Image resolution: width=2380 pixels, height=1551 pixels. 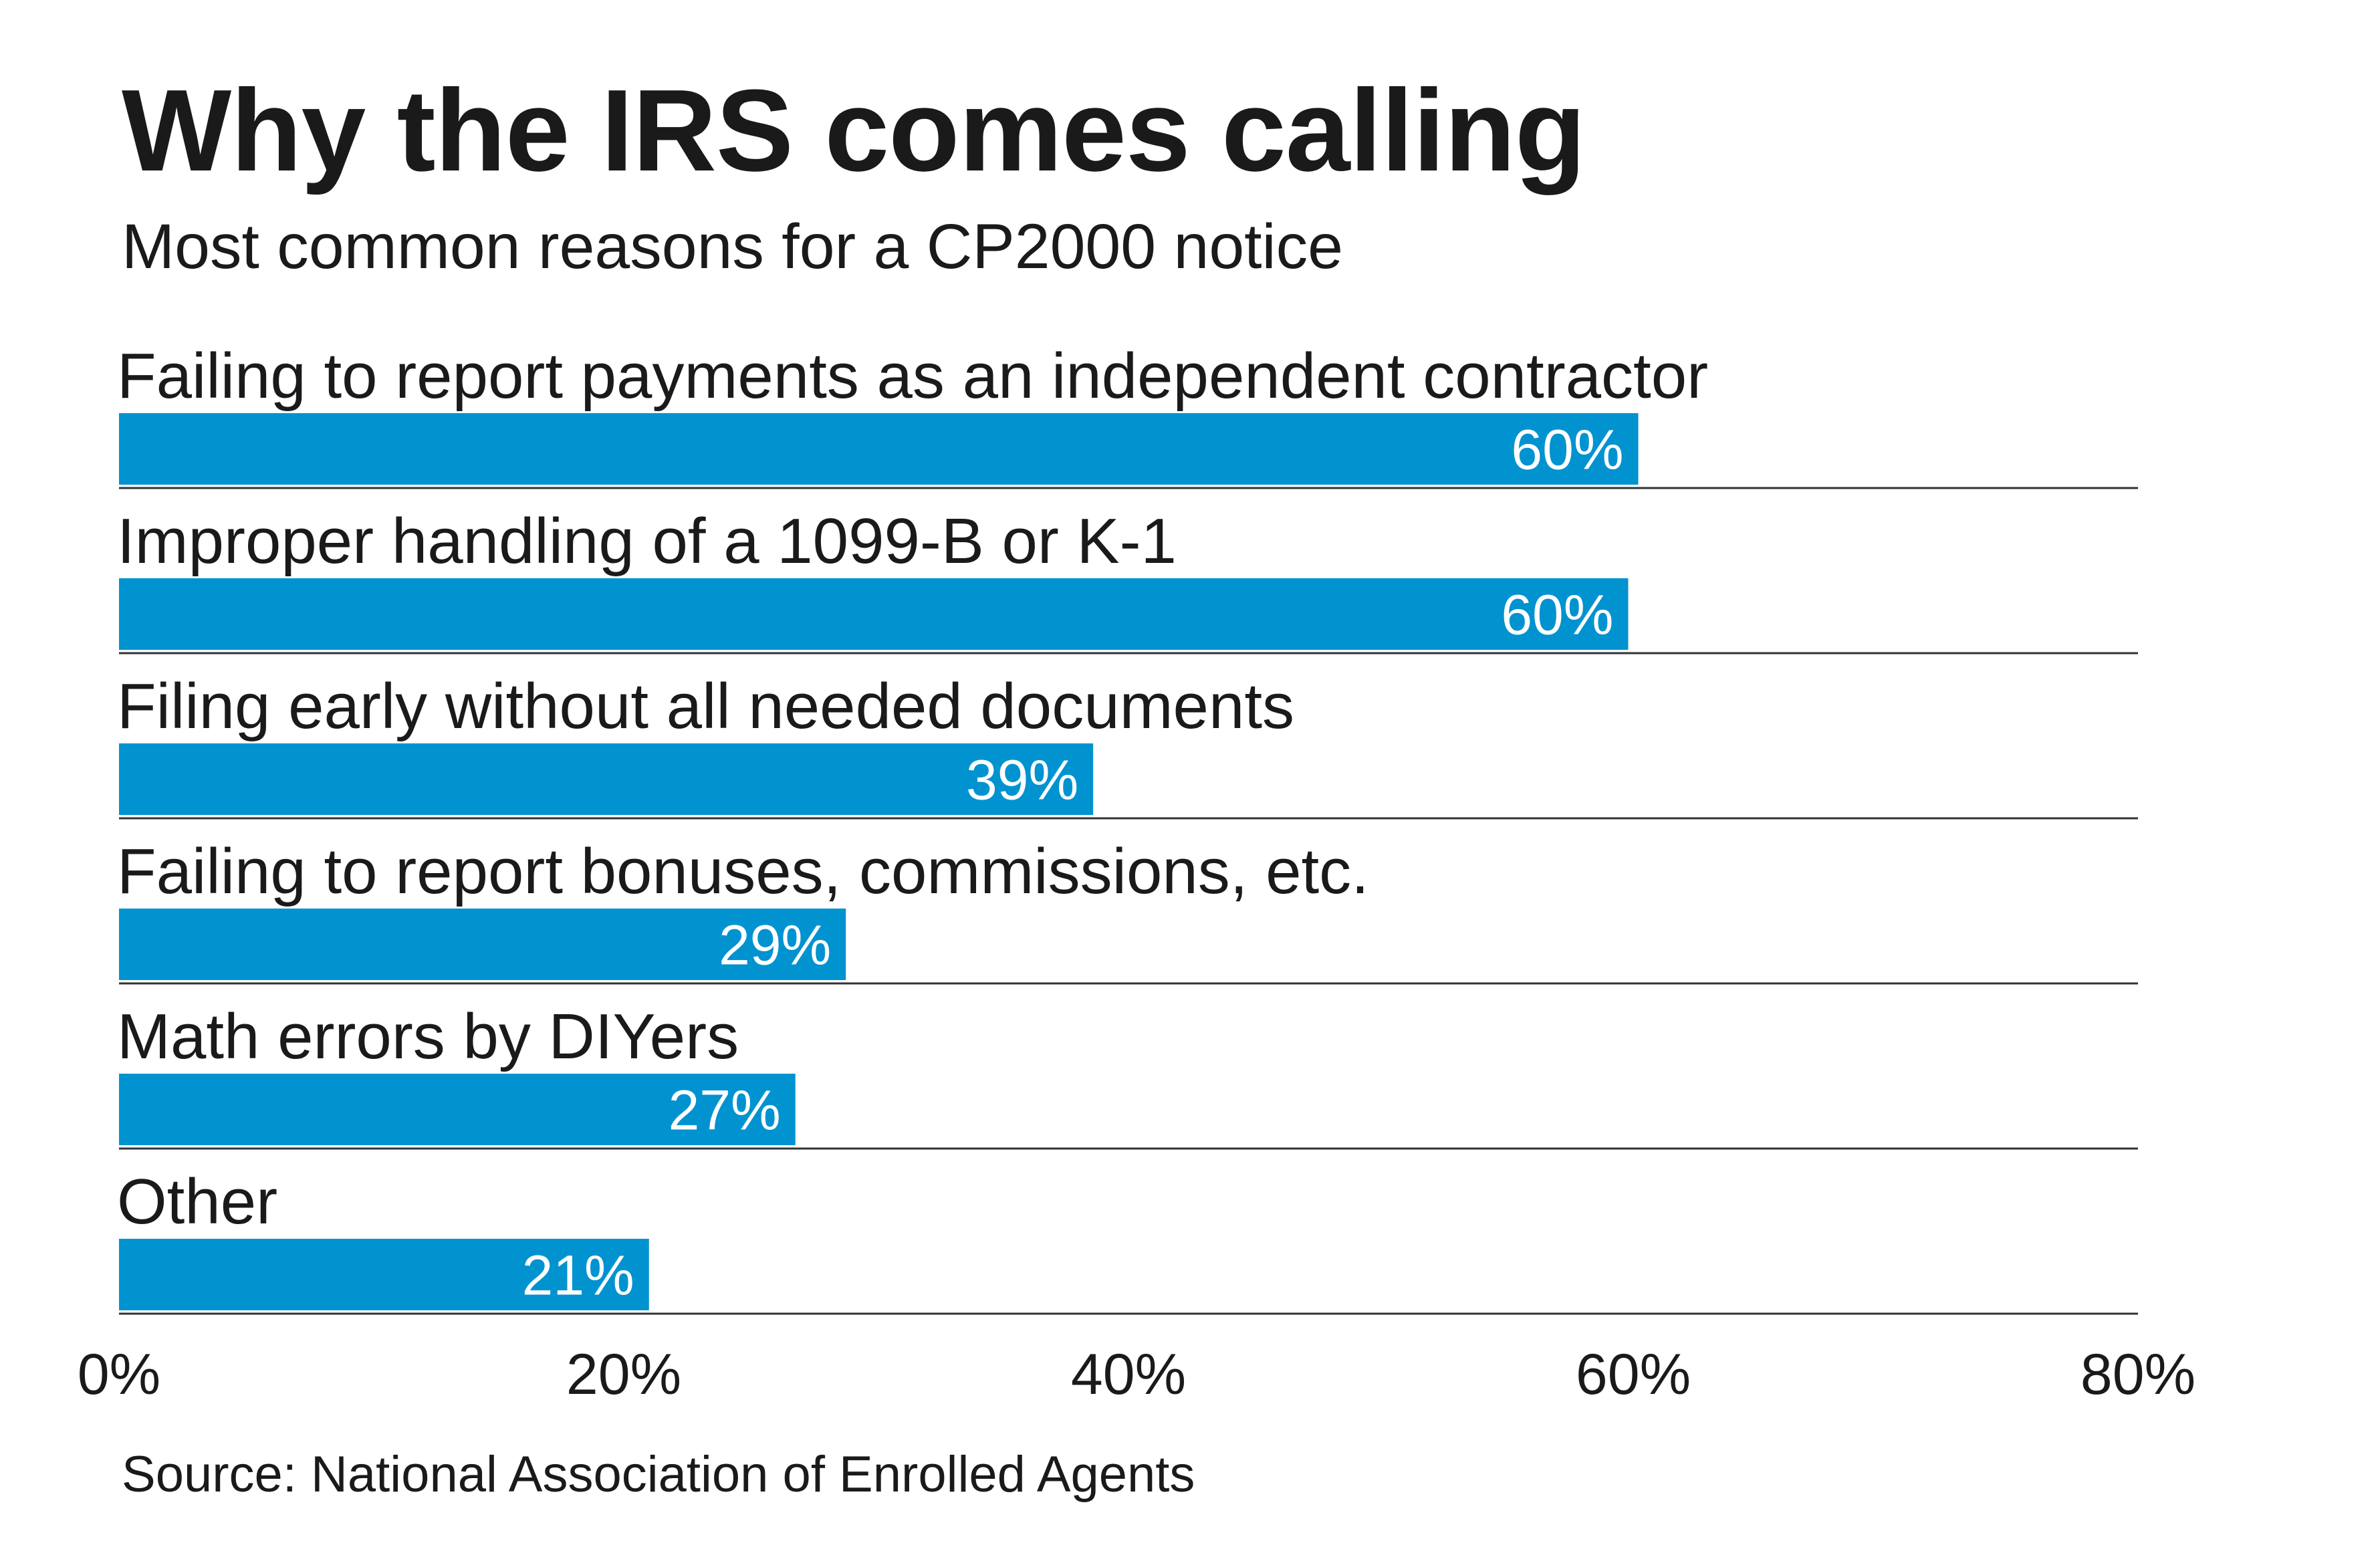 I want to click on x-tick-label: 80%, so click(x=2137, y=1375).